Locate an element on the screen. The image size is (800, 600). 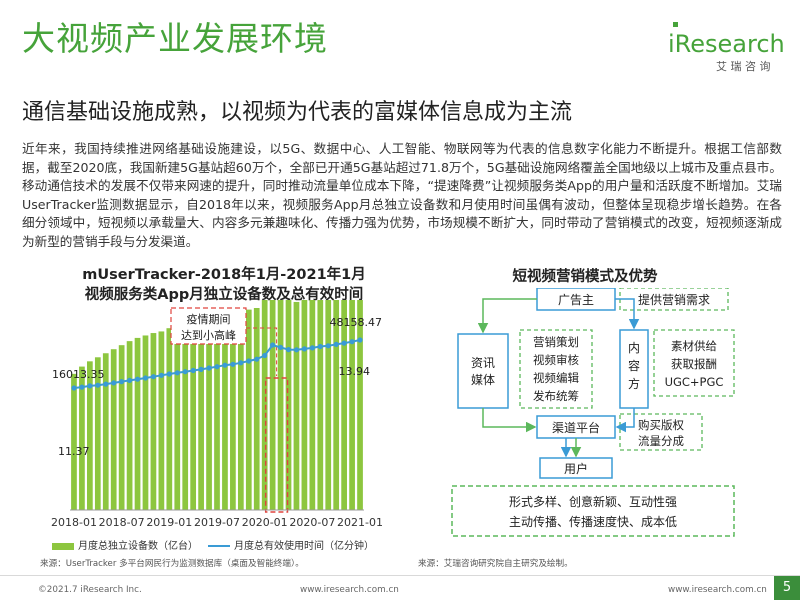
marketing-services-box: 营销策划 视频审核 视频编辑 发布统筹 is located at coordinates (556, 369).